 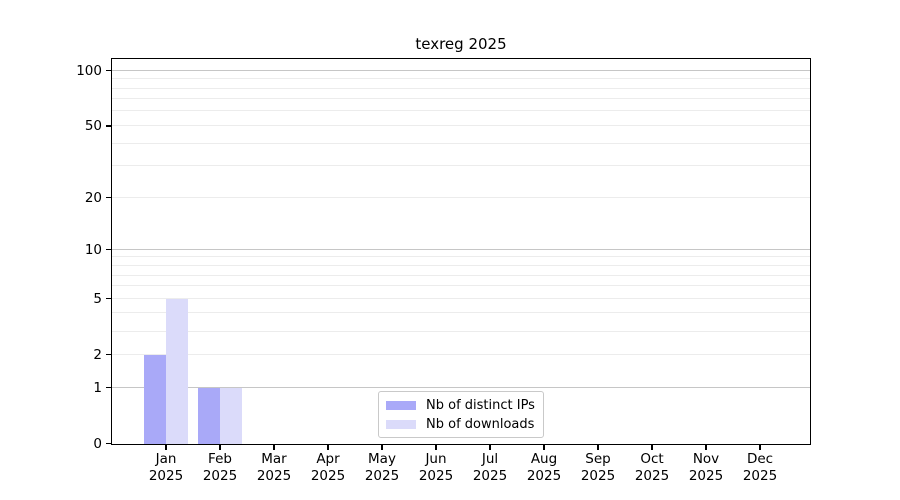 I want to click on legend-label-distinct-ips: Nb of distinct IPs, so click(x=480, y=405).